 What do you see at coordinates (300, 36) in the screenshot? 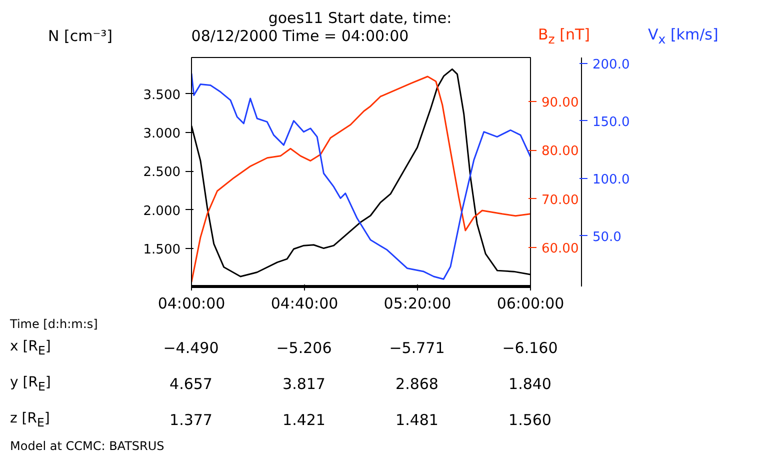
I see `chart-subtitle: 08/12/2000 Time = 04:00:00` at bounding box center [300, 36].